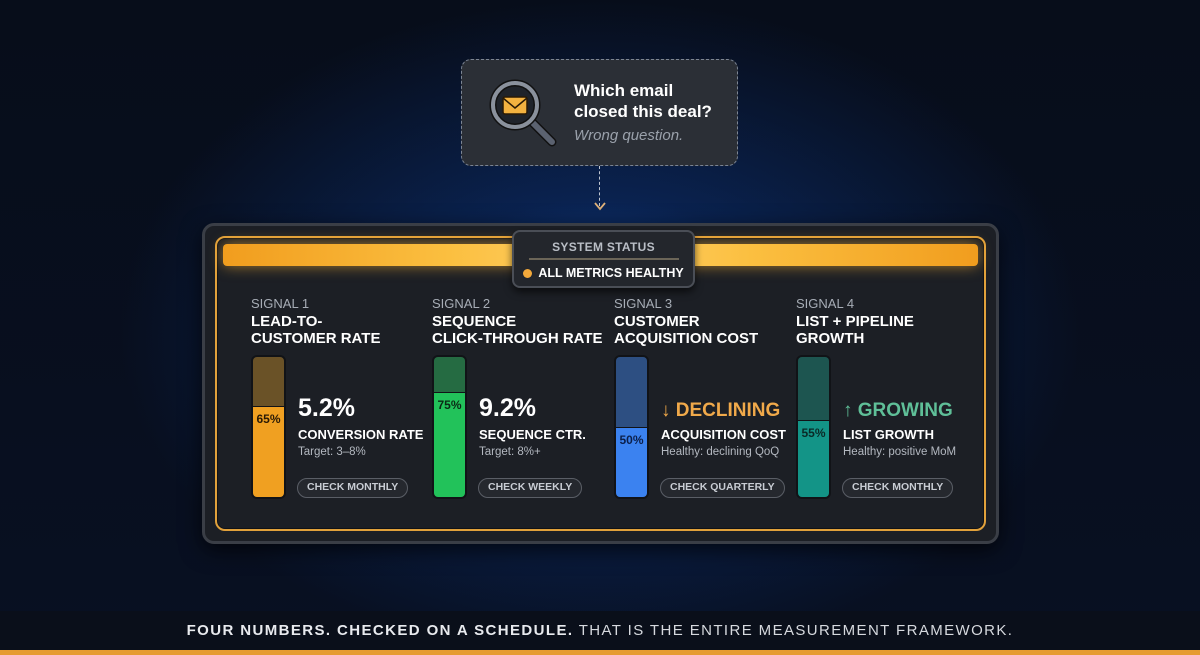  What do you see at coordinates (517, 330) in the screenshot?
I see `signal-title: SEQUENCE CLICK-THROUGH RATE` at bounding box center [517, 330].